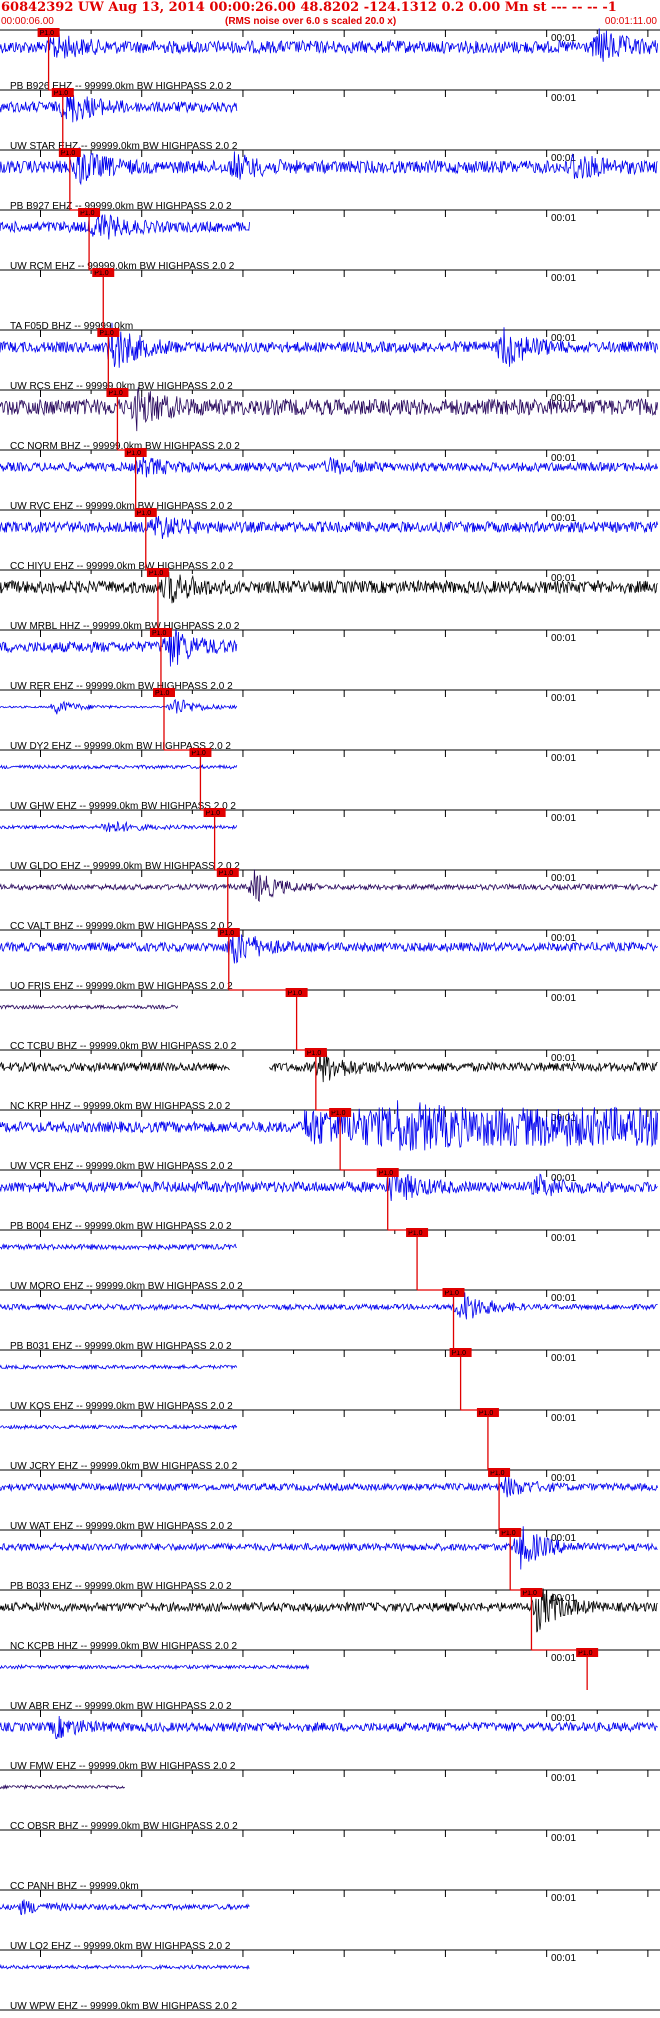  I want to click on end-time: 00:01:11.00, so click(630, 21).